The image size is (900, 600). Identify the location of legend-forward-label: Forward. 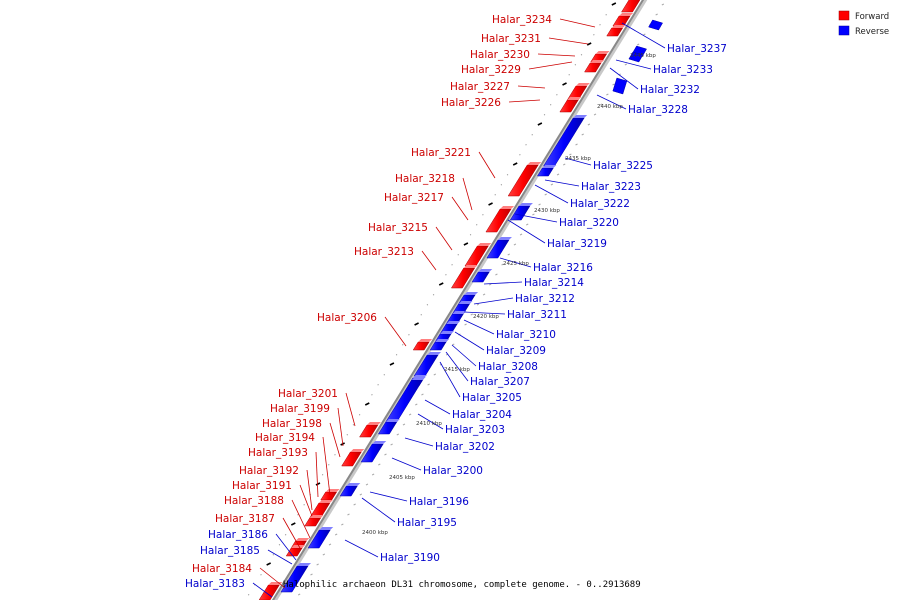
(872, 17).